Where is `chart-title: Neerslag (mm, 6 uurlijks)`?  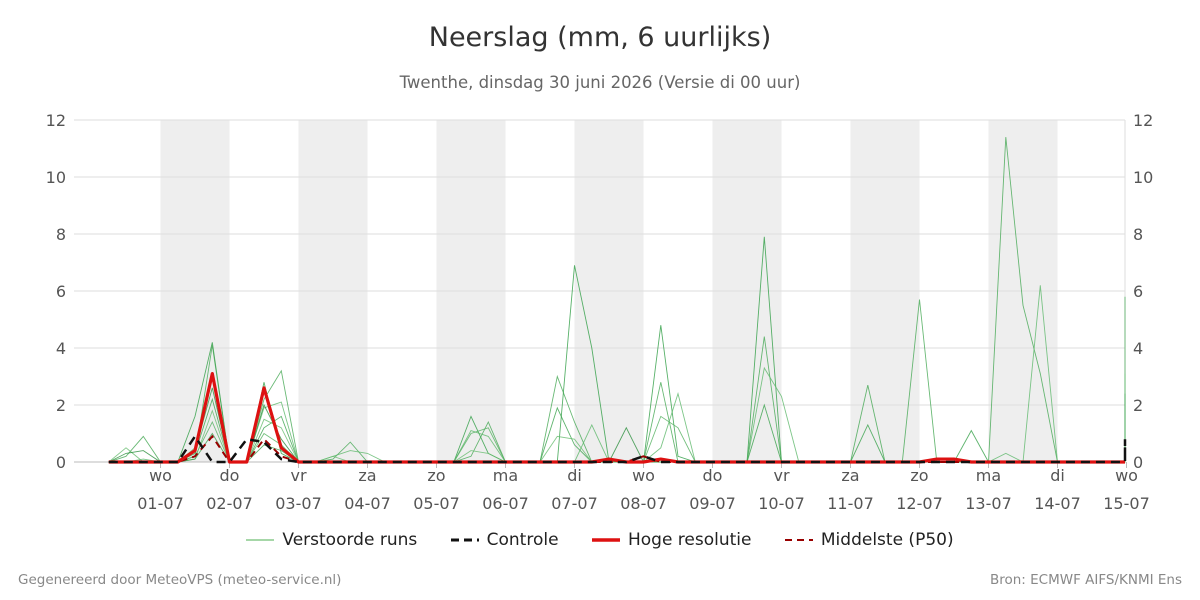
chart-title: Neerslag (mm, 6 uurlijks) is located at coordinates (600, 37).